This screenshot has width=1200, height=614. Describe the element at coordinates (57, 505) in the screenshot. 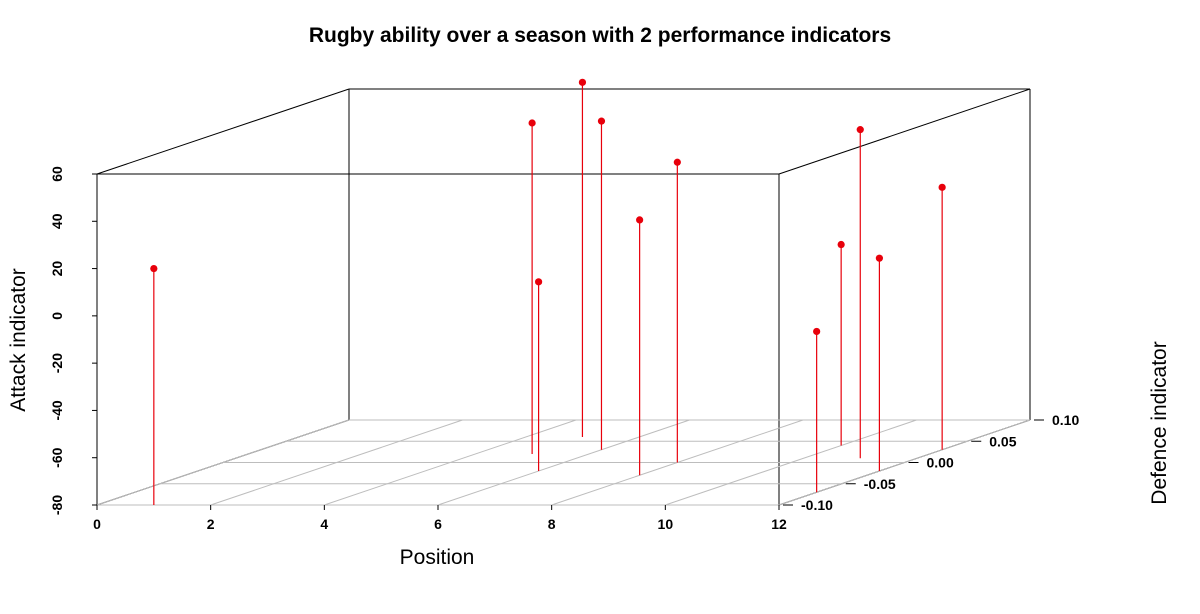

I see `z-tick-label: -80` at that location.